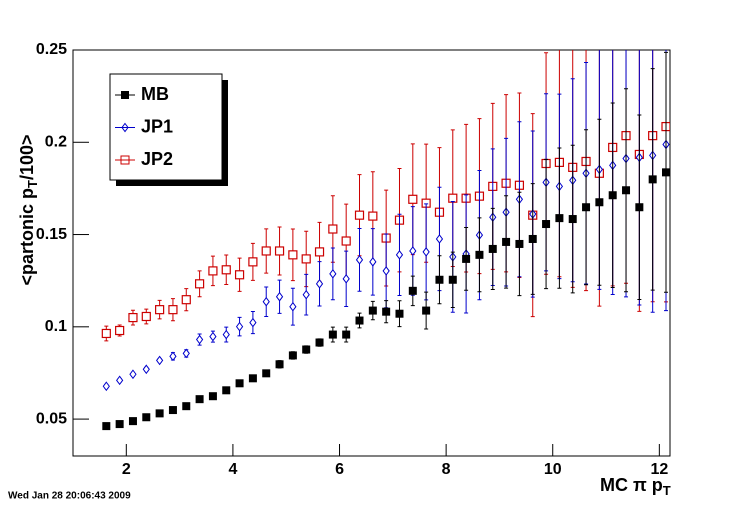  Describe the element at coordinates (126, 469) in the screenshot. I see `x-tick-label: 2` at that location.